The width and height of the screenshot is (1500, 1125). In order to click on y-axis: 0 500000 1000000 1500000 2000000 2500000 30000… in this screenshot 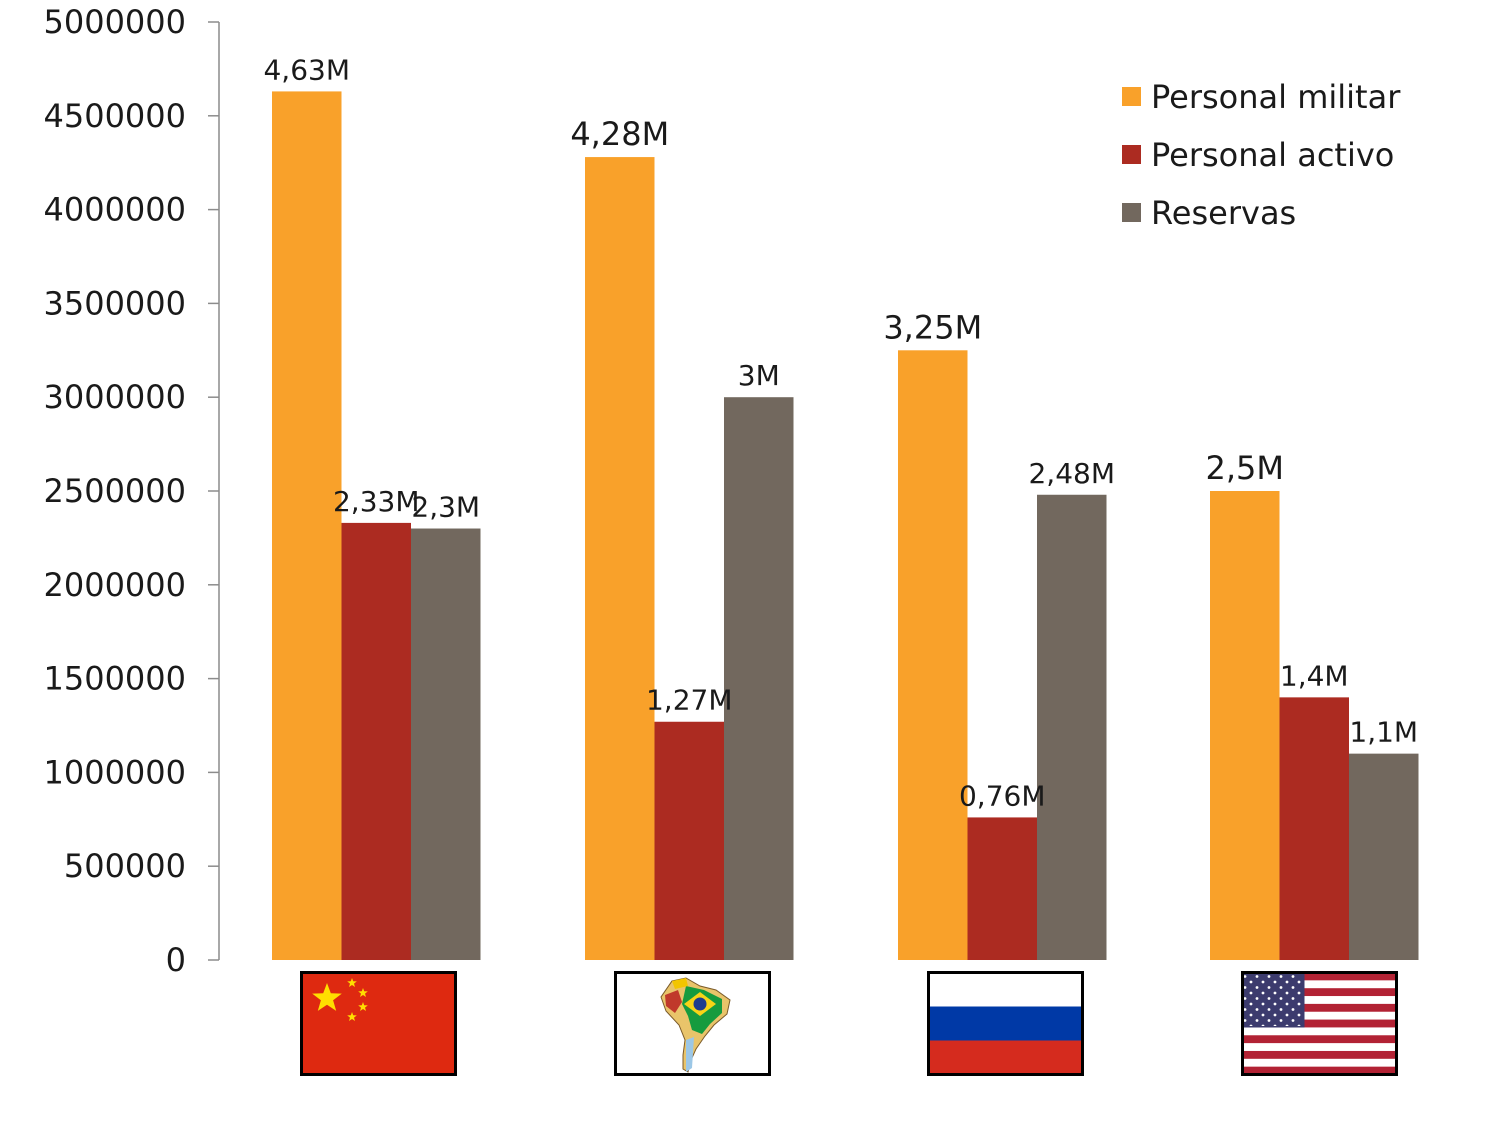, I will do `click(131, 491)`.